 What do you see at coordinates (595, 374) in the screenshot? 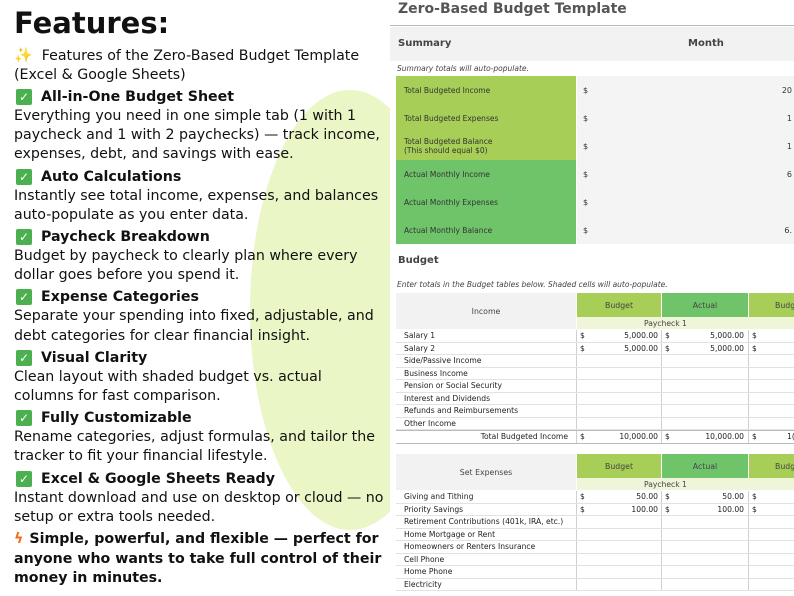
I see `table-row: Business Income` at bounding box center [595, 374].